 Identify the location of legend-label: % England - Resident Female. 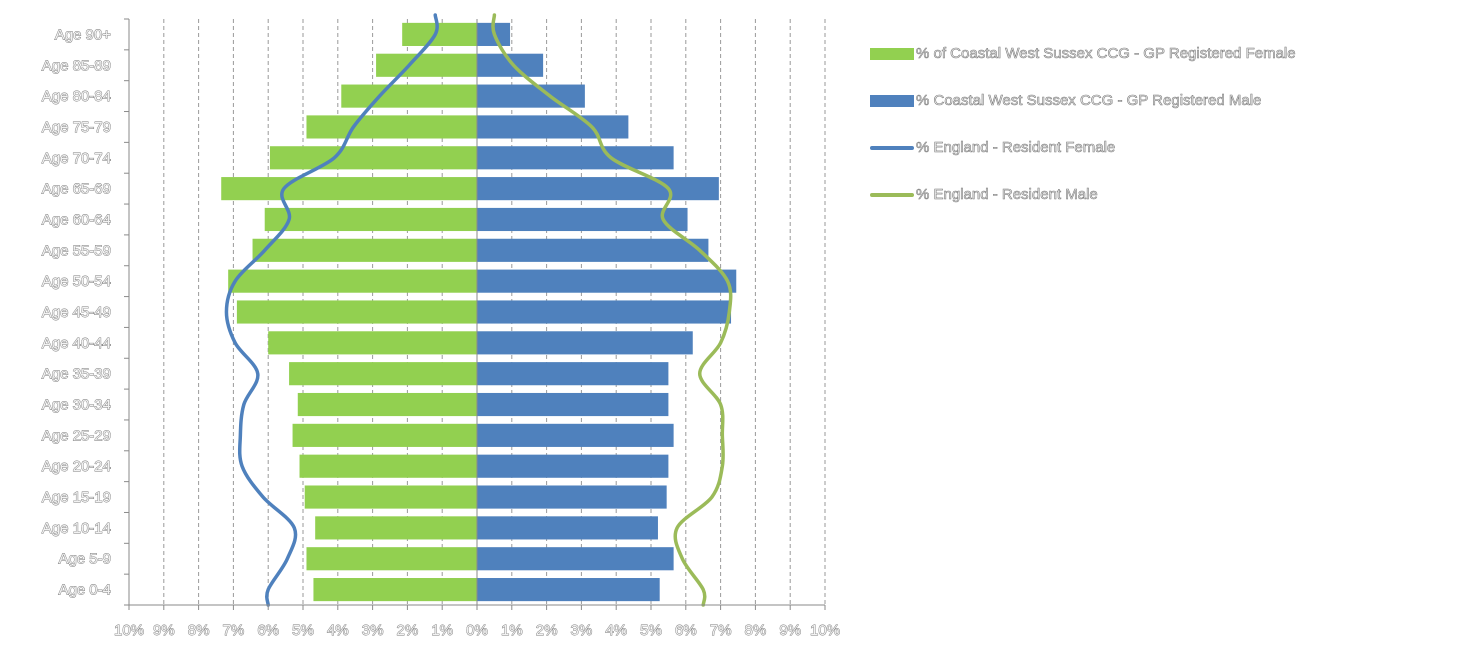
(1016, 148).